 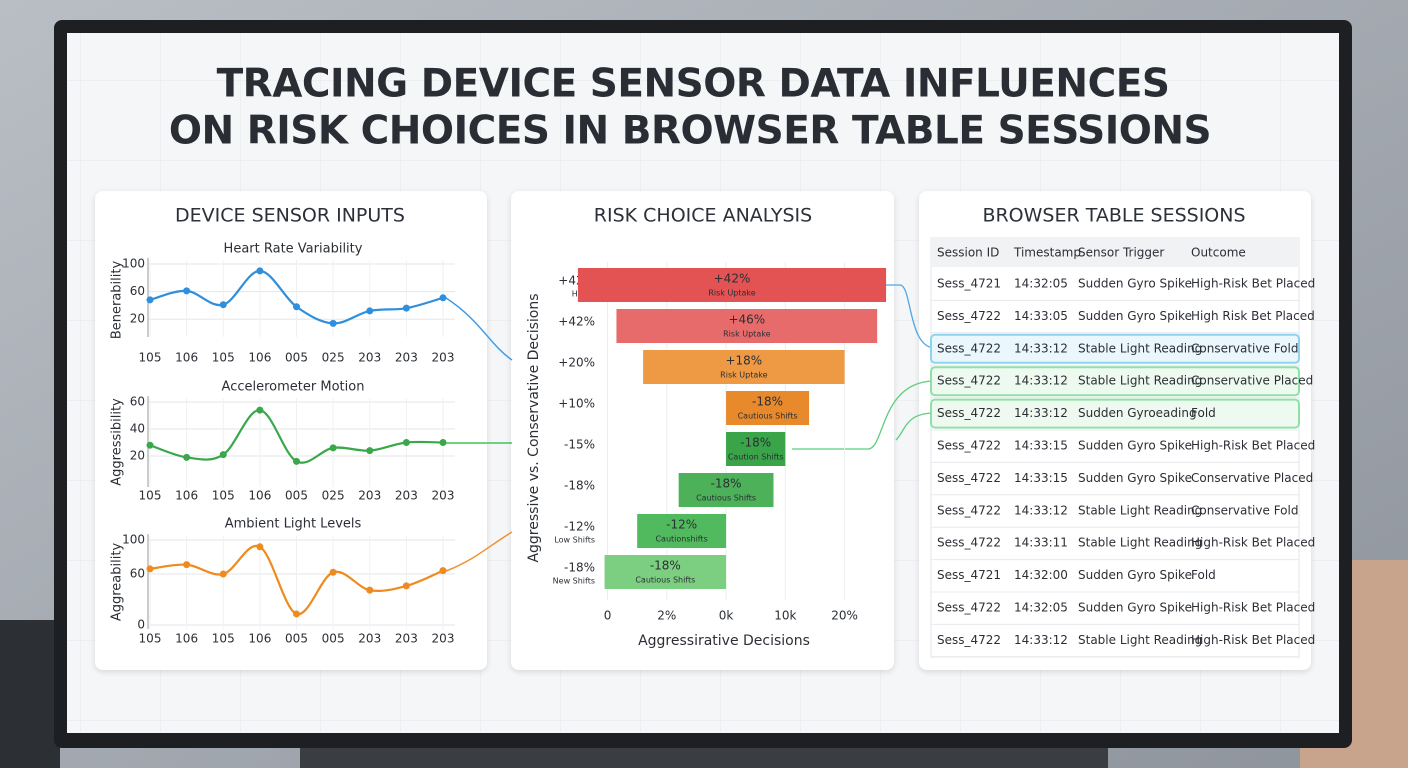 I want to click on x-tick-label: 0, so click(x=608, y=616).